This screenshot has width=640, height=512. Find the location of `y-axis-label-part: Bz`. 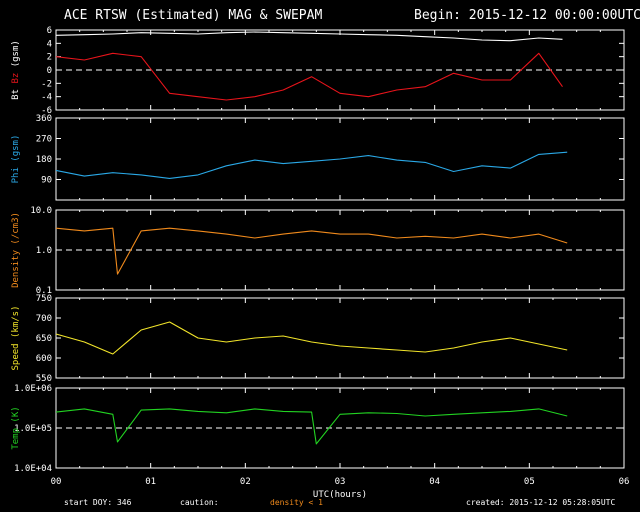

y-axis-label-part: Bz is located at coordinates (16, 81).